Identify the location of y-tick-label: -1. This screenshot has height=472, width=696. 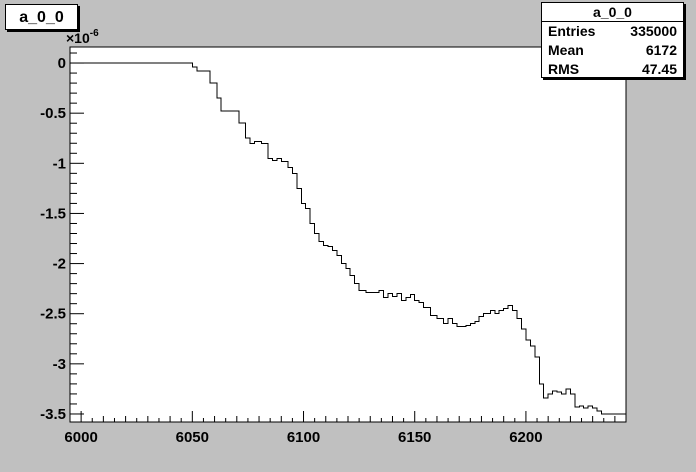
(59, 163).